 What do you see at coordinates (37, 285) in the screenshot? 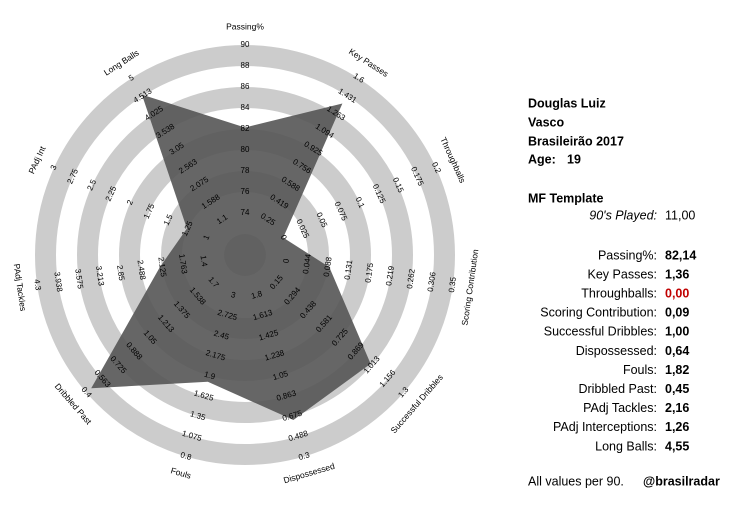
I see `tick-label: 4.3` at bounding box center [37, 285].